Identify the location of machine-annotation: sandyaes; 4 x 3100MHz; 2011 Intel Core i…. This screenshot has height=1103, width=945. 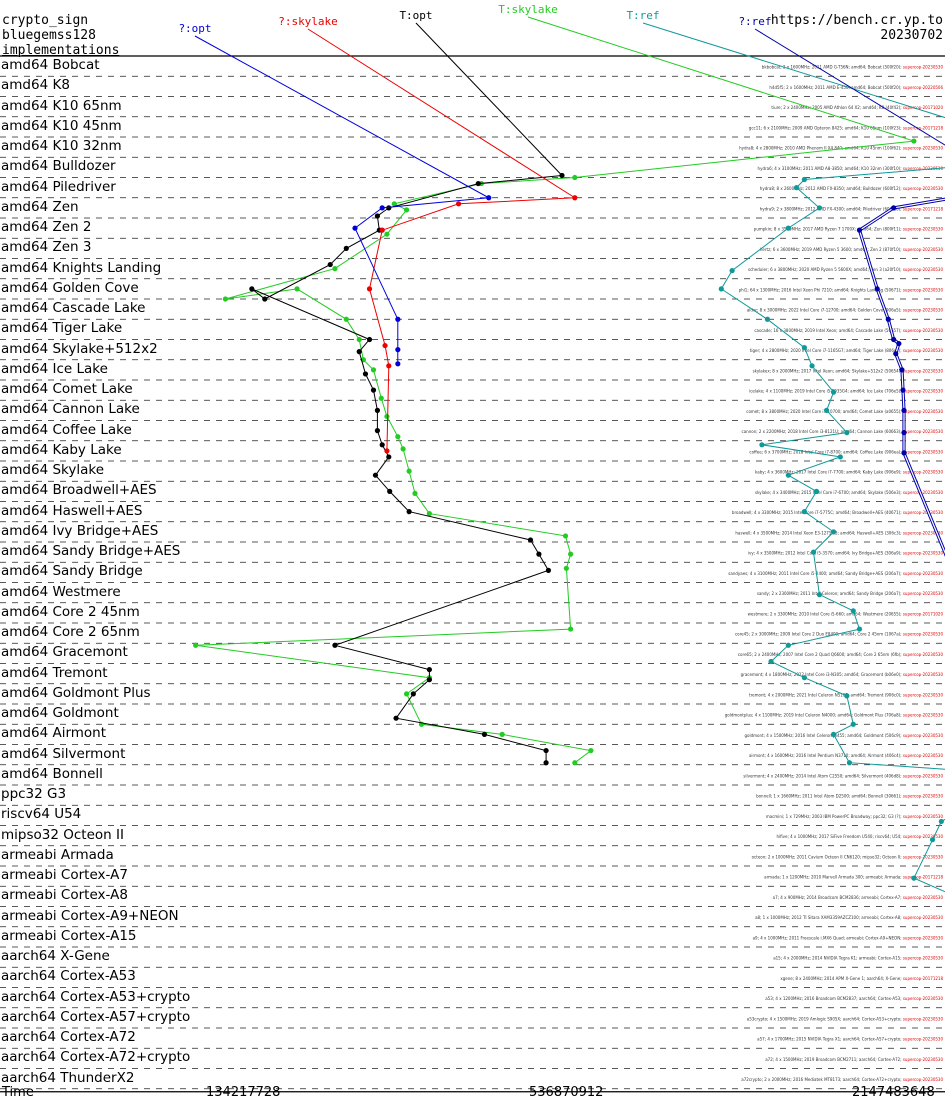
(835, 573).